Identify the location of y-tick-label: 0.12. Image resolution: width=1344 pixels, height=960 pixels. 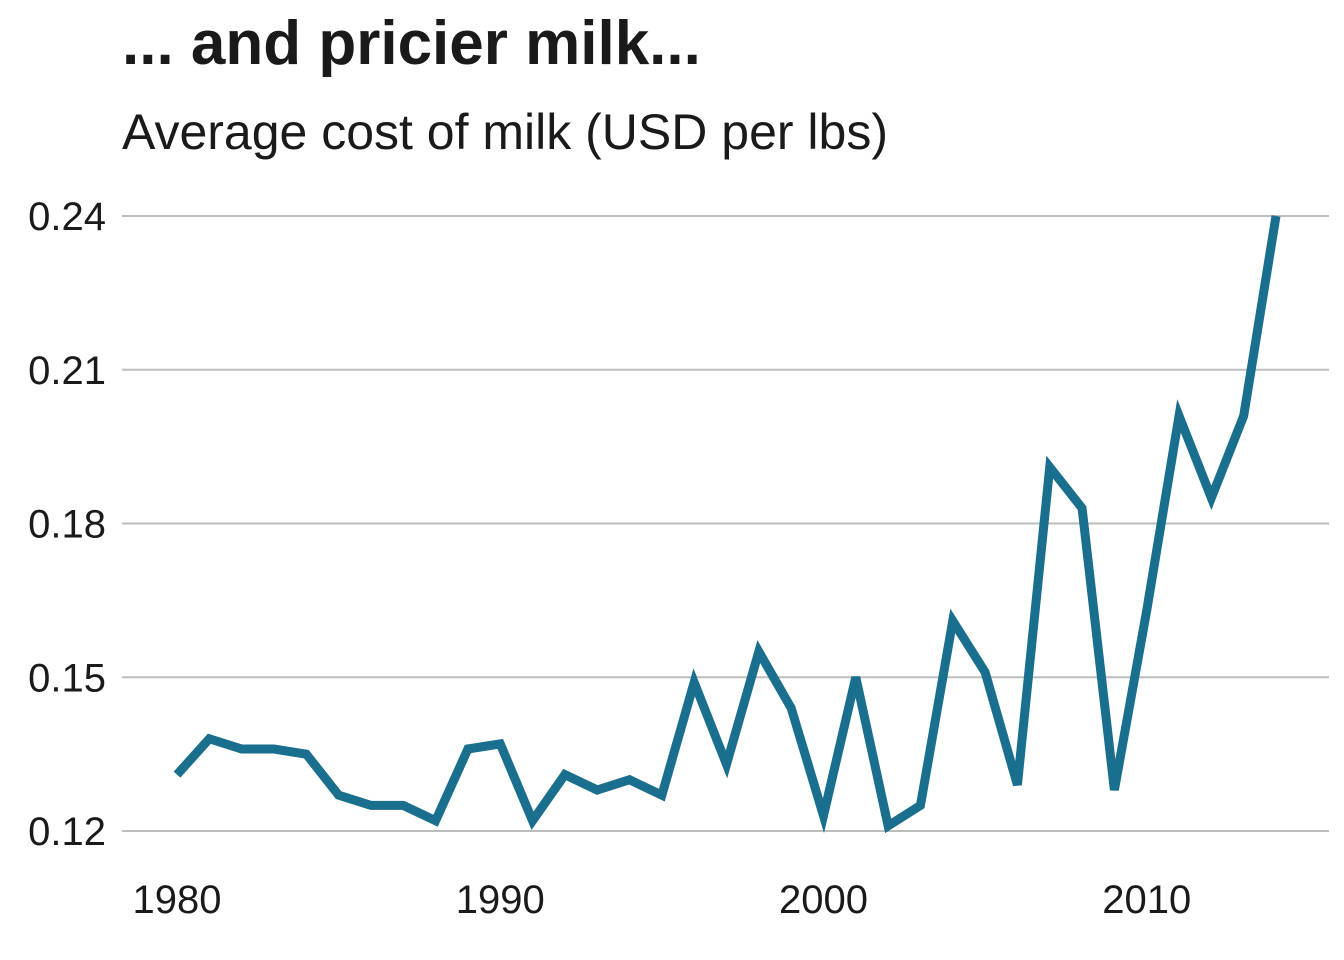
(67, 832).